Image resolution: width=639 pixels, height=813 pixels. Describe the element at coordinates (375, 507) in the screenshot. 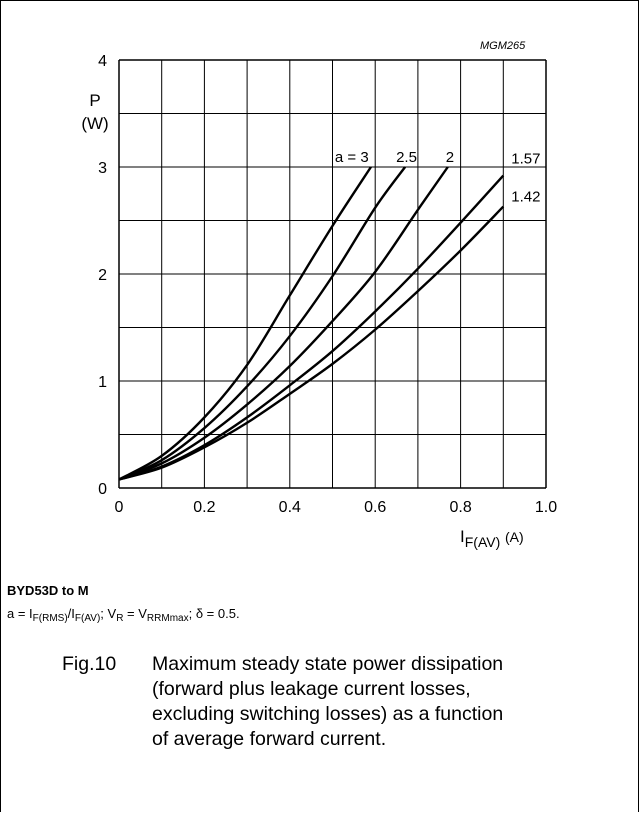

I see `x-tick-label: 0.6` at that location.